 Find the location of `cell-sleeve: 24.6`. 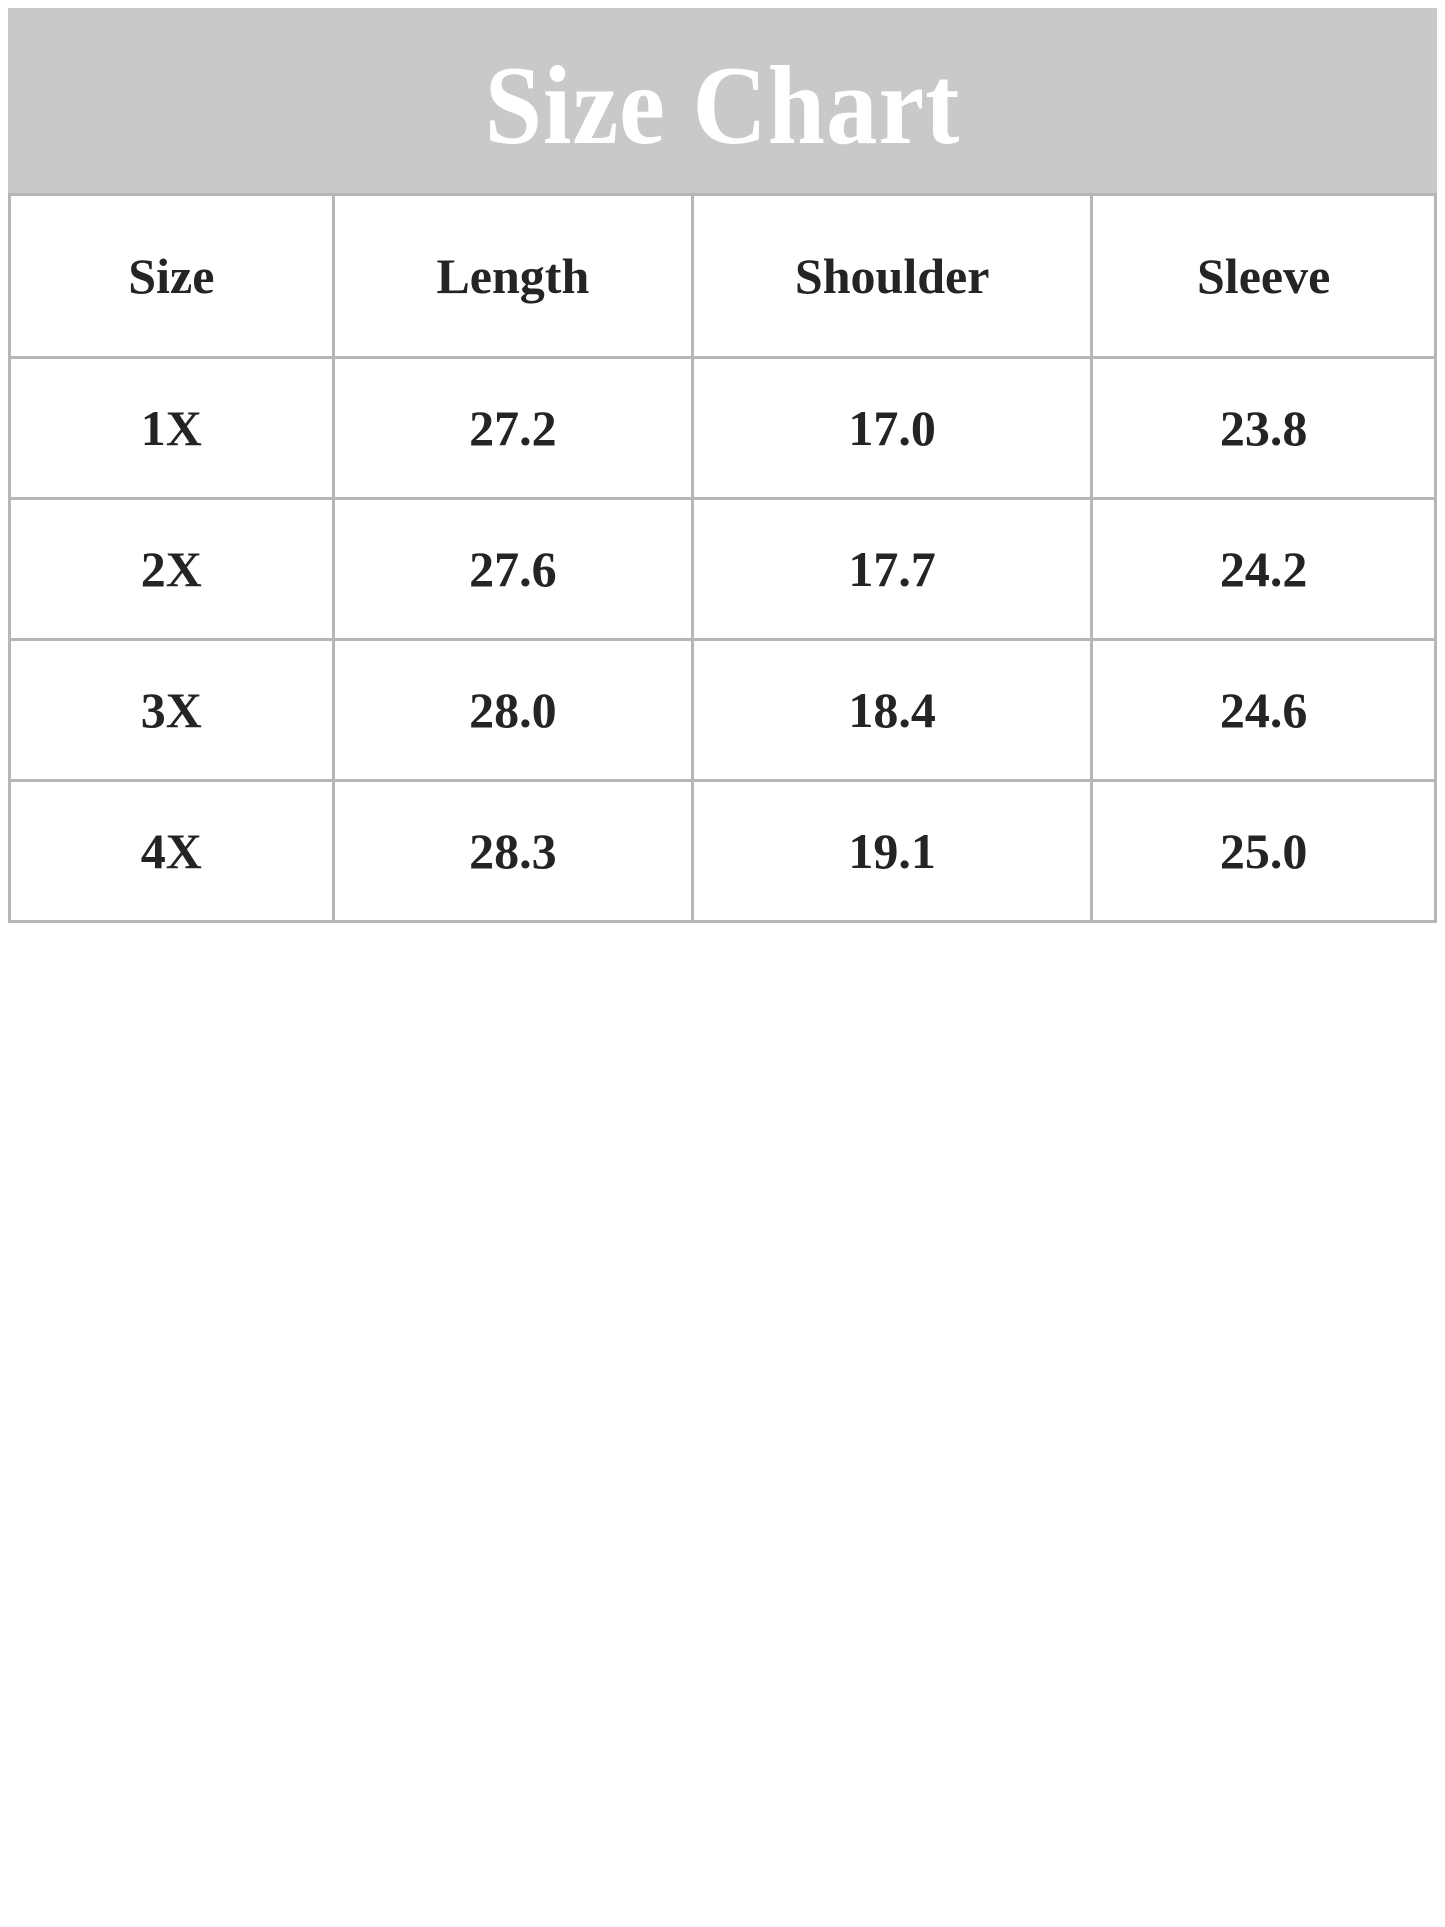

cell-sleeve: 24.6 is located at coordinates (1263, 710).